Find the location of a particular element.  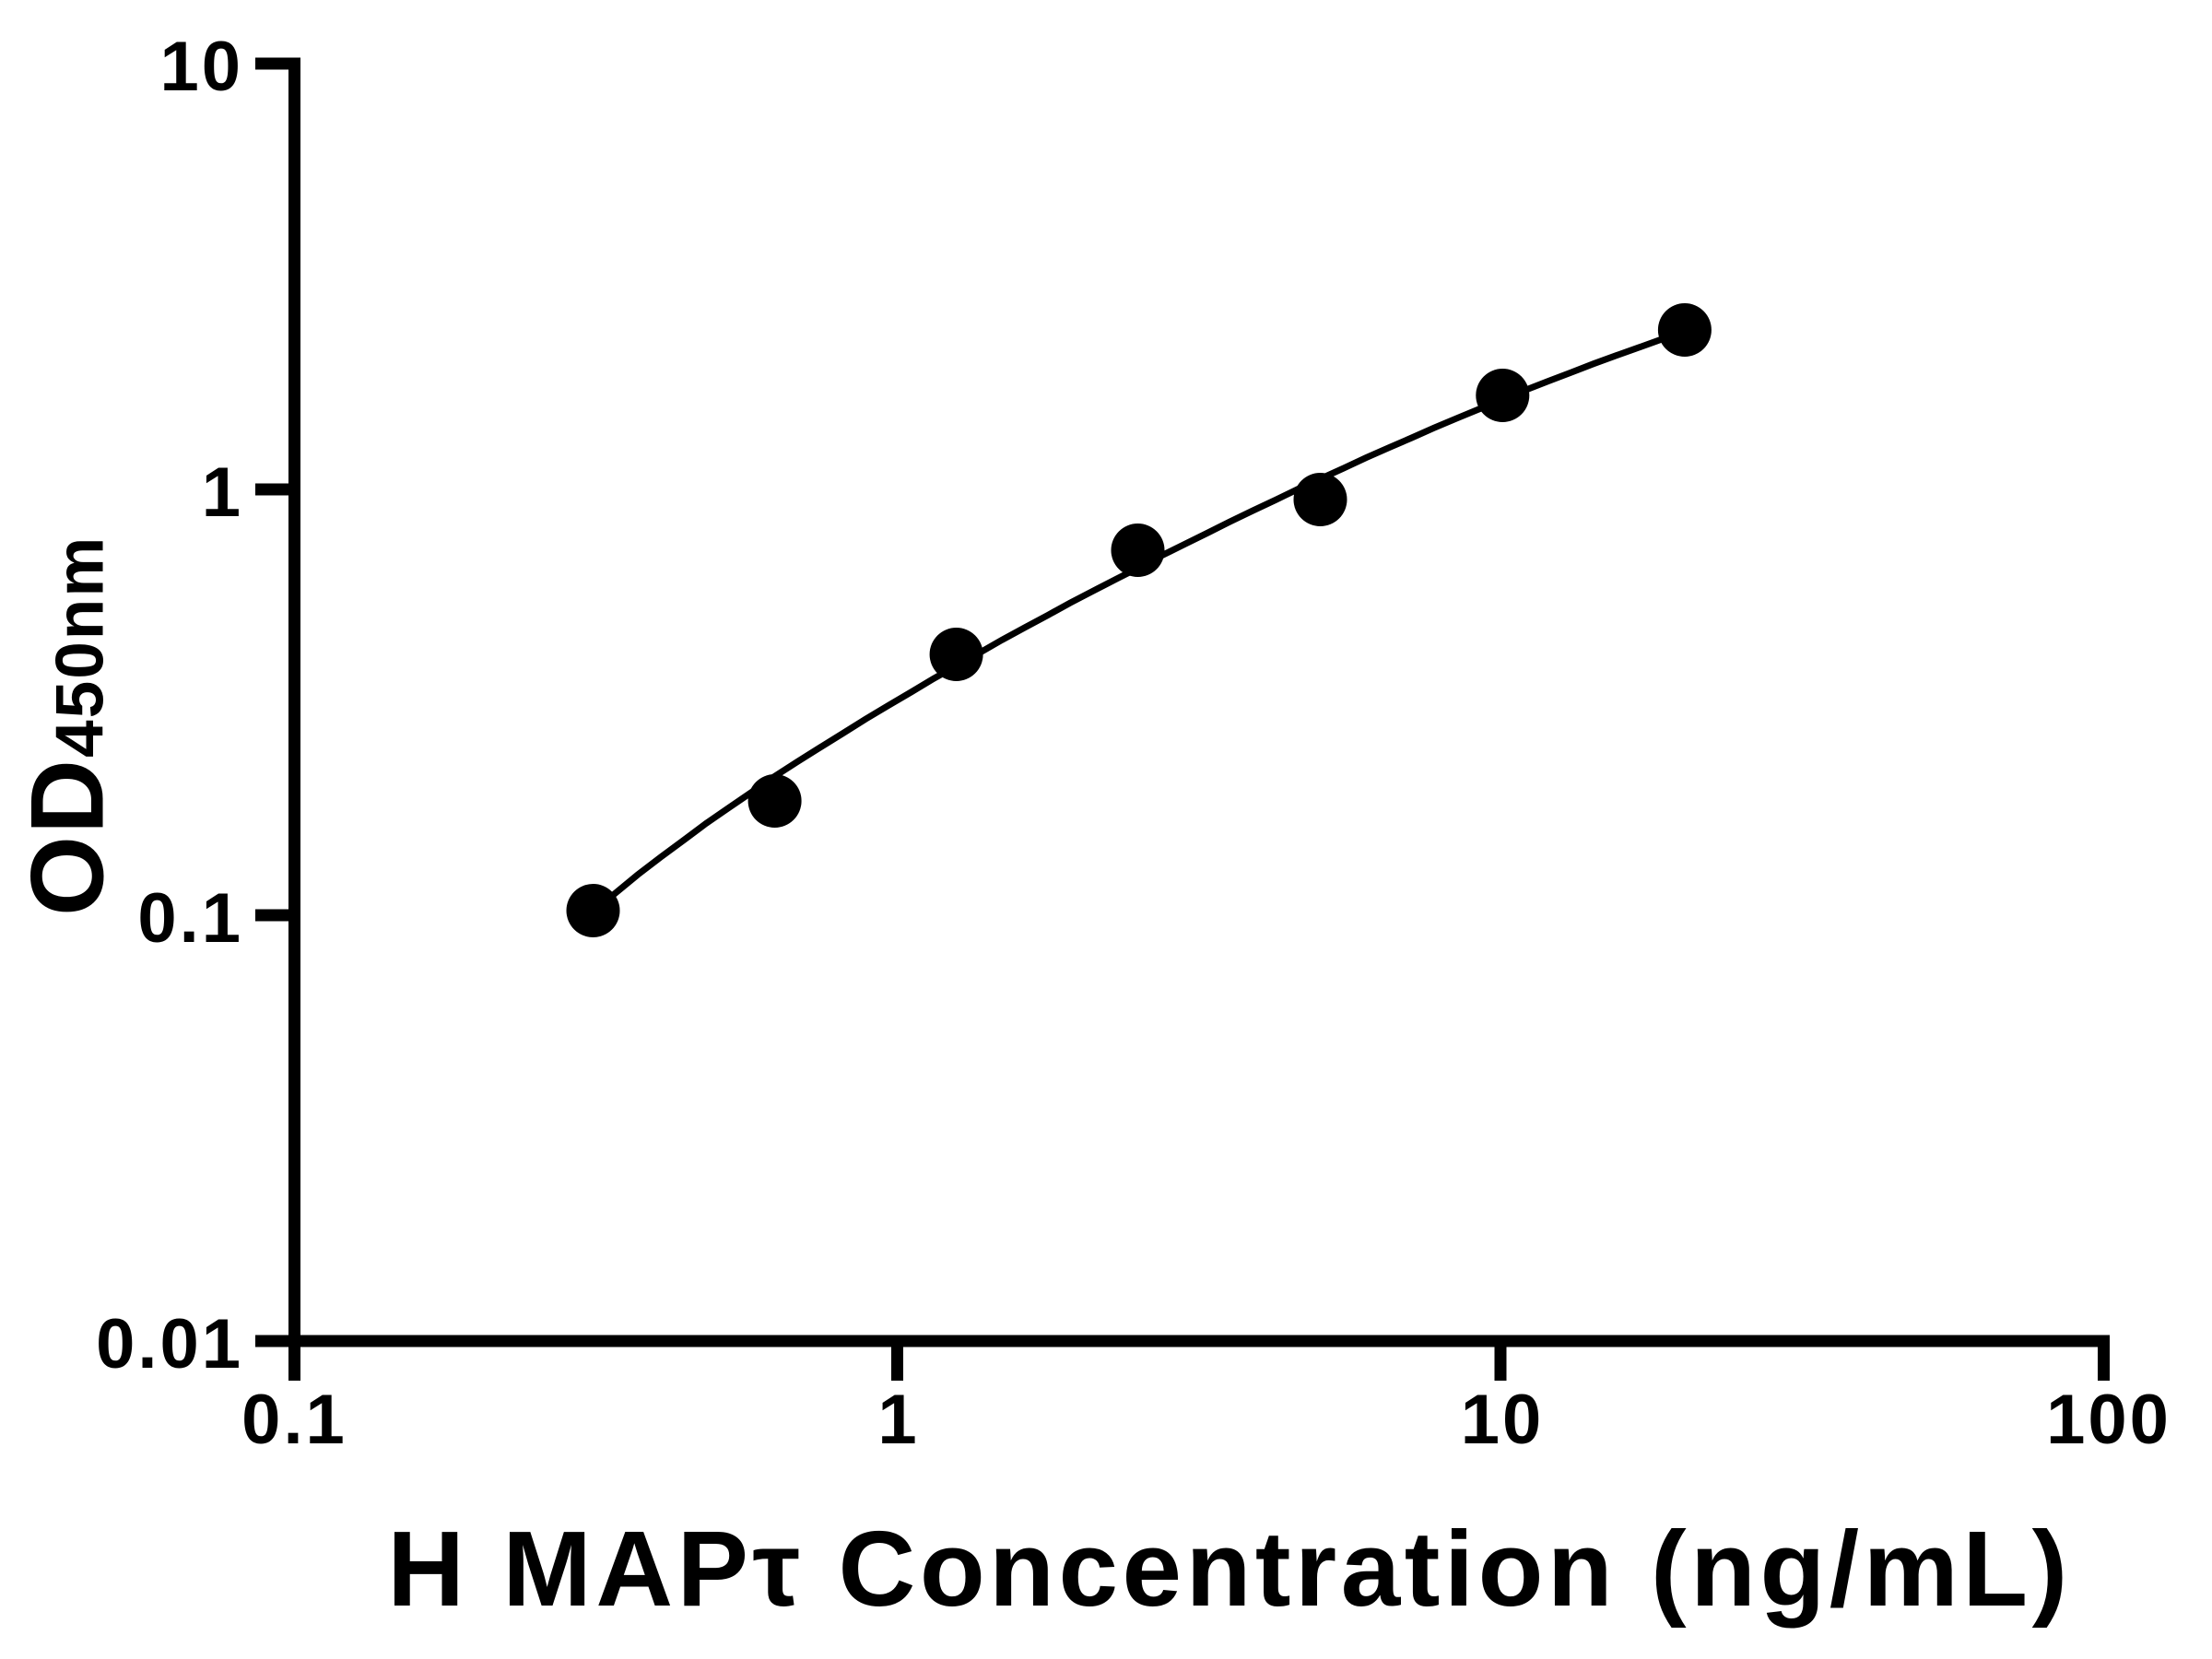

svg-text: OD450nm is located at coordinates (67, 725).